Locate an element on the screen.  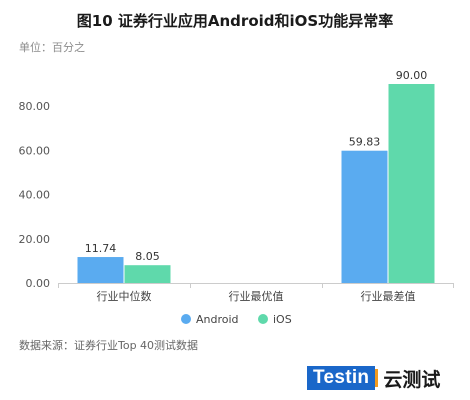
data-label: 11.74 is located at coordinates (101, 248).